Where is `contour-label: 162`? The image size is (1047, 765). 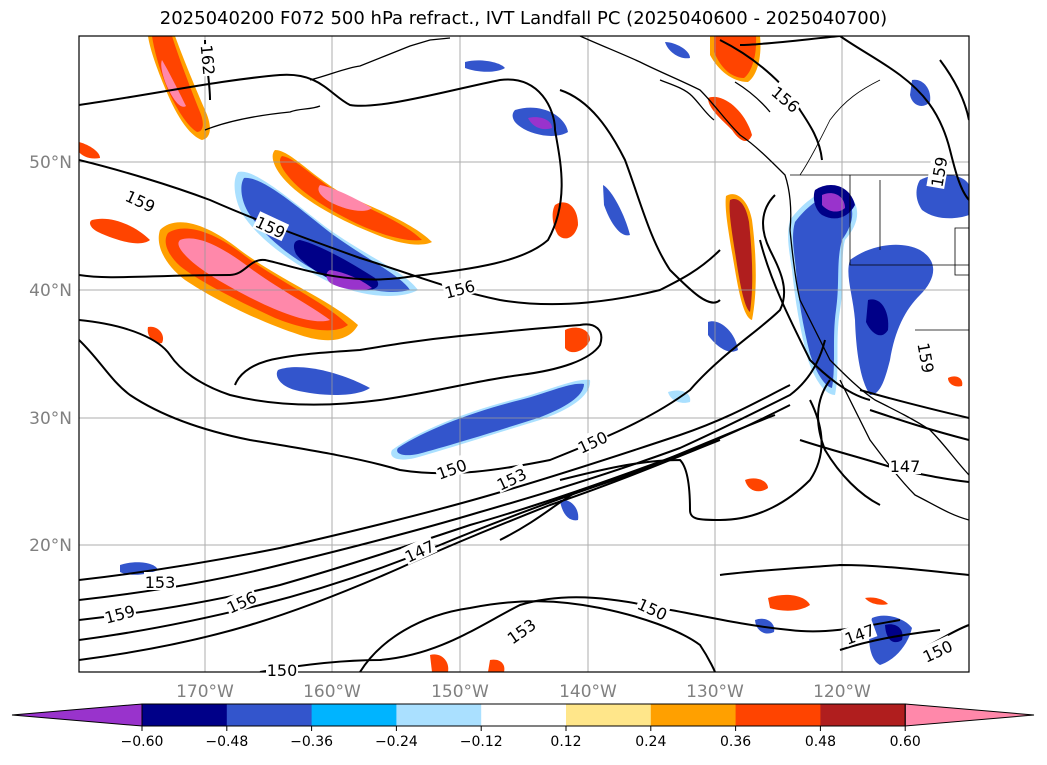
contour-label: 162 is located at coordinates (208, 60).